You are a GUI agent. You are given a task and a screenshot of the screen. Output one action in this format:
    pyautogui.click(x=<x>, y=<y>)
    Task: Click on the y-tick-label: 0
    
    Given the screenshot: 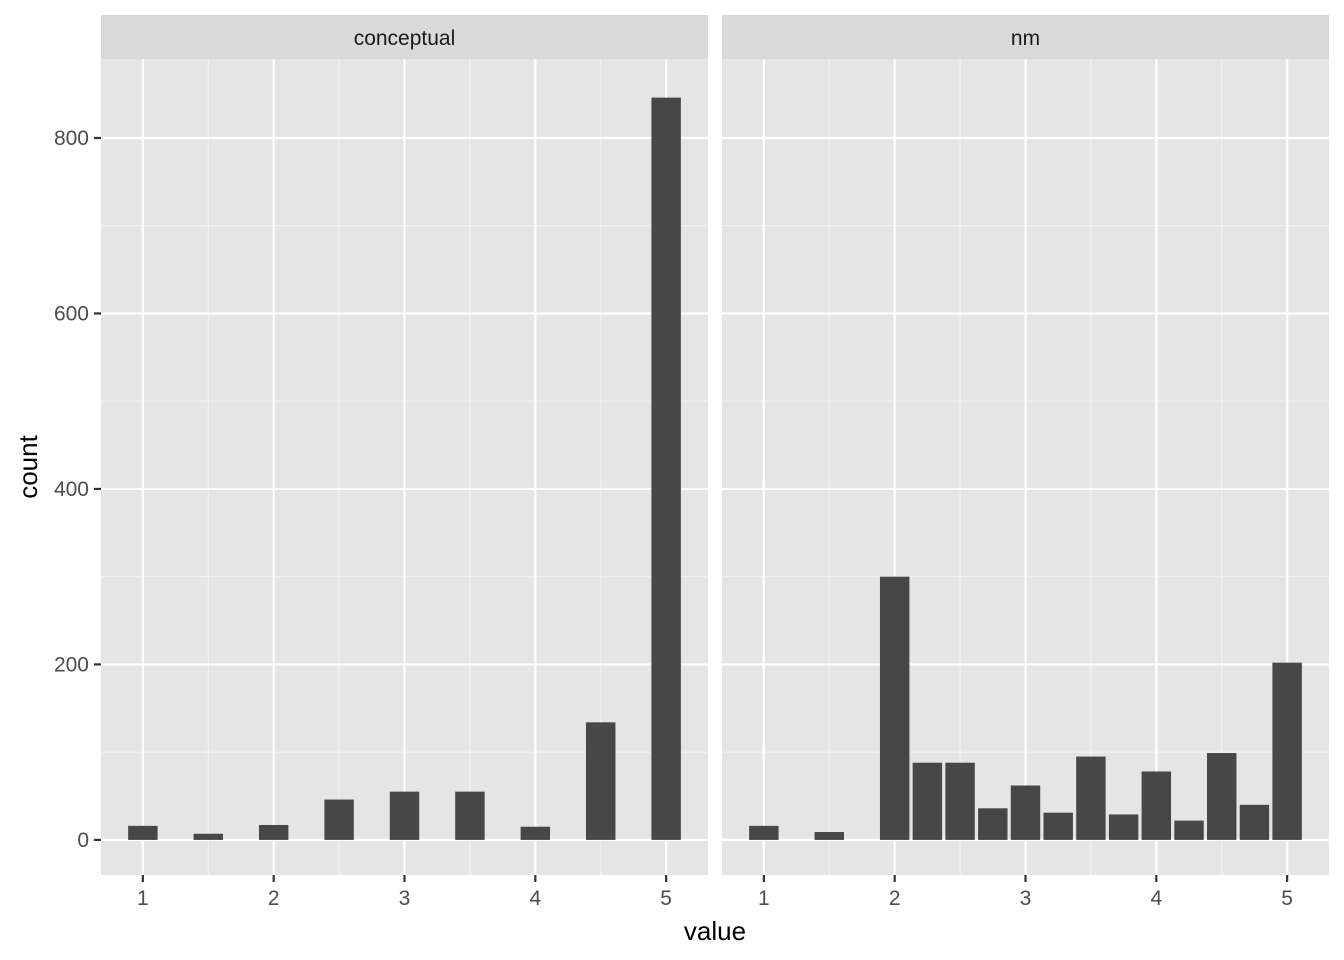 What is the action you would take?
    pyautogui.click(x=83, y=840)
    